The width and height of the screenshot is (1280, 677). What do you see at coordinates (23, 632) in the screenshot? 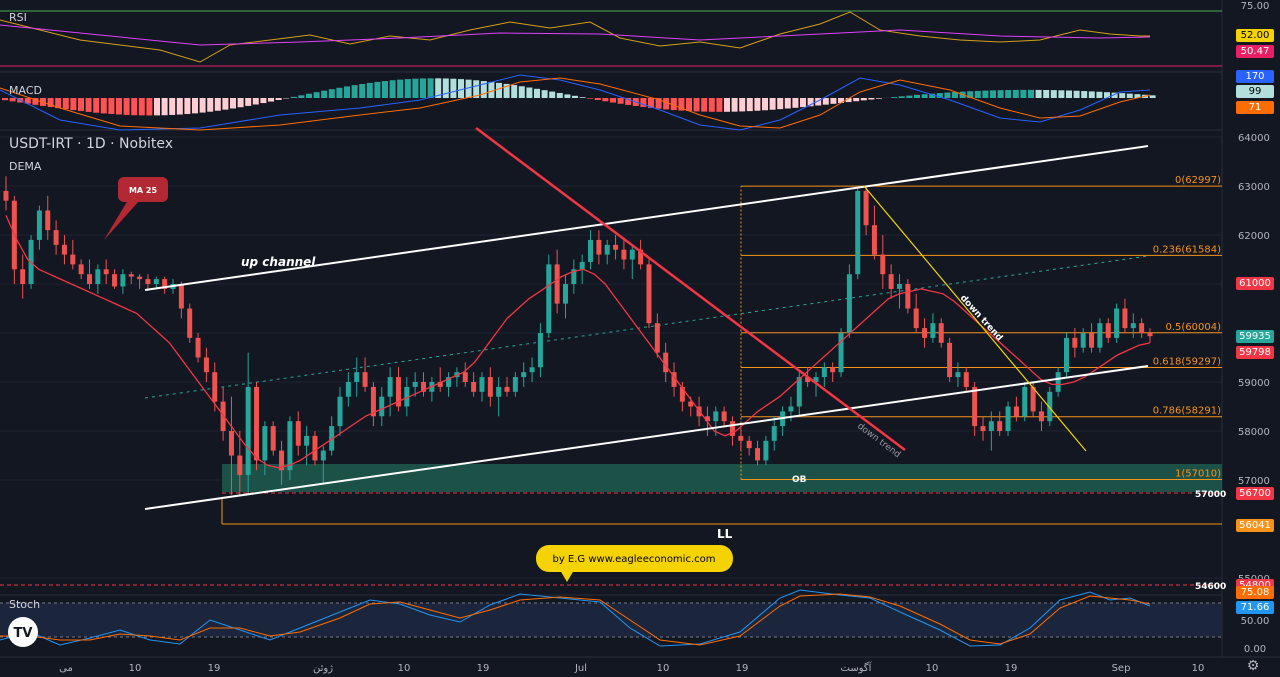
I see `tradingview-logo` at bounding box center [23, 632].